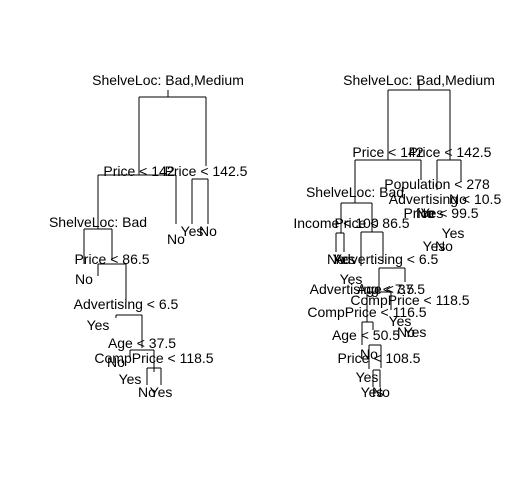 The image size is (506, 492). What do you see at coordinates (437, 184) in the screenshot?
I see `split-label: Population < 278` at bounding box center [437, 184].